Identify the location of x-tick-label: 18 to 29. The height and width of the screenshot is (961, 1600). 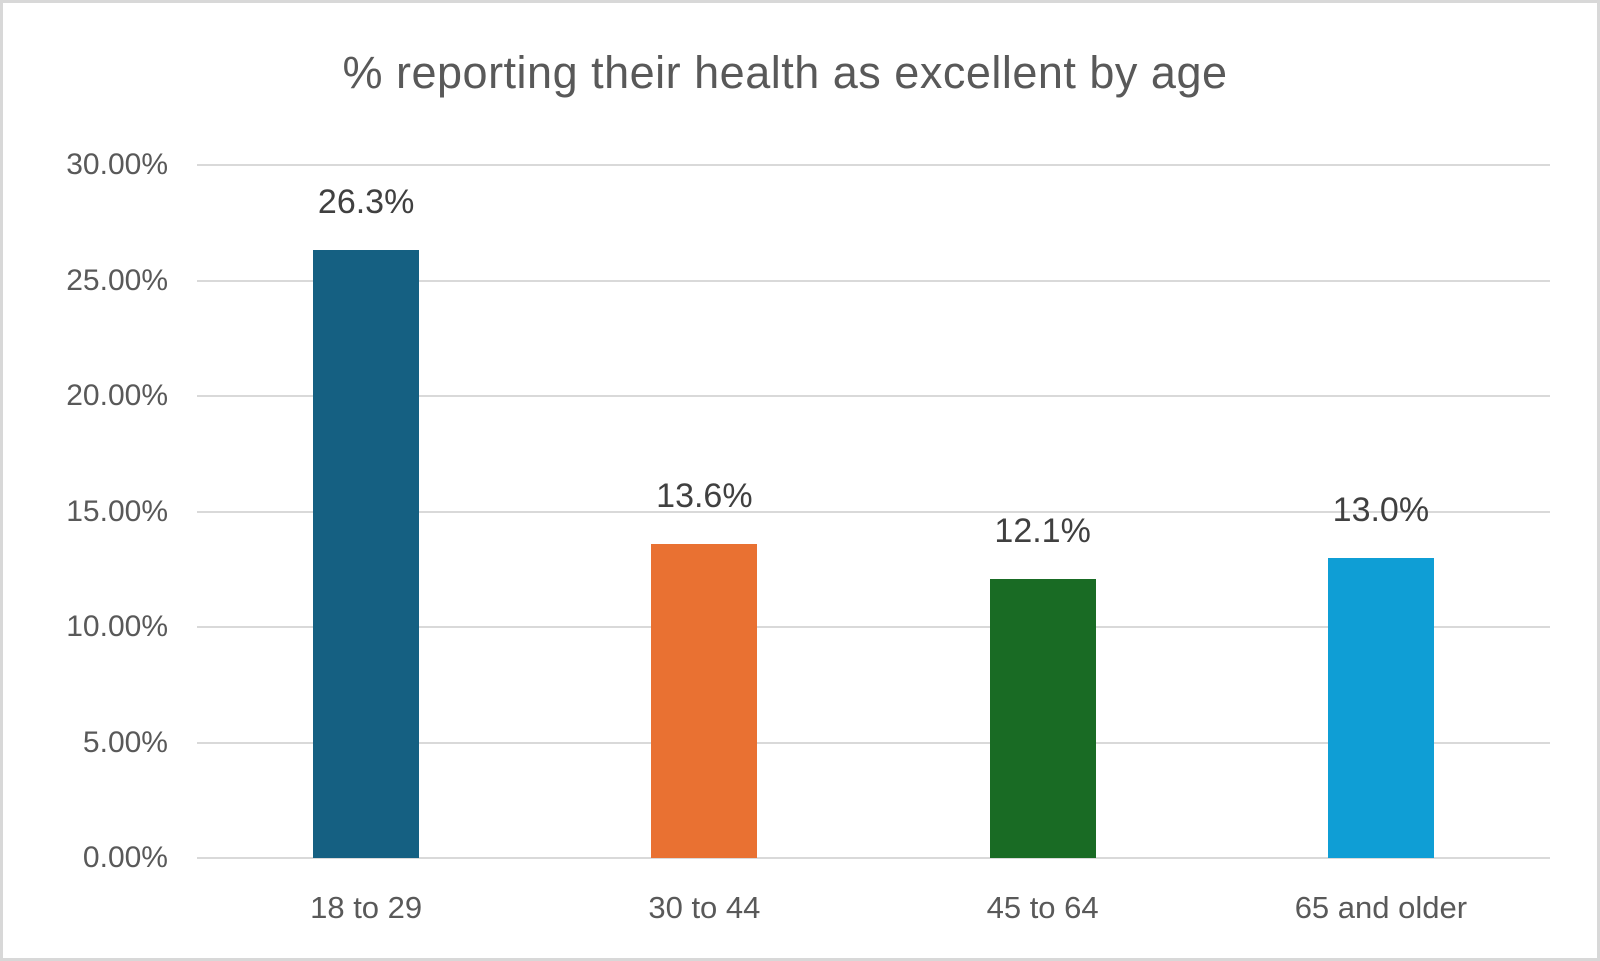
(366, 907).